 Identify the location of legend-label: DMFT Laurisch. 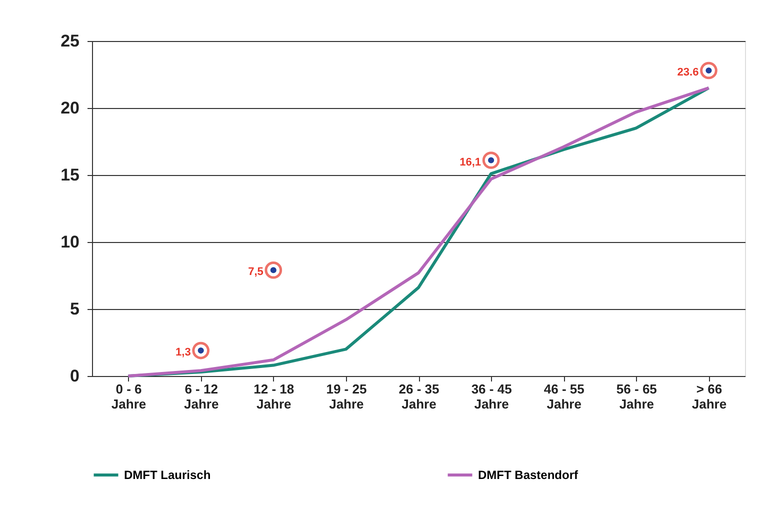
(167, 475).